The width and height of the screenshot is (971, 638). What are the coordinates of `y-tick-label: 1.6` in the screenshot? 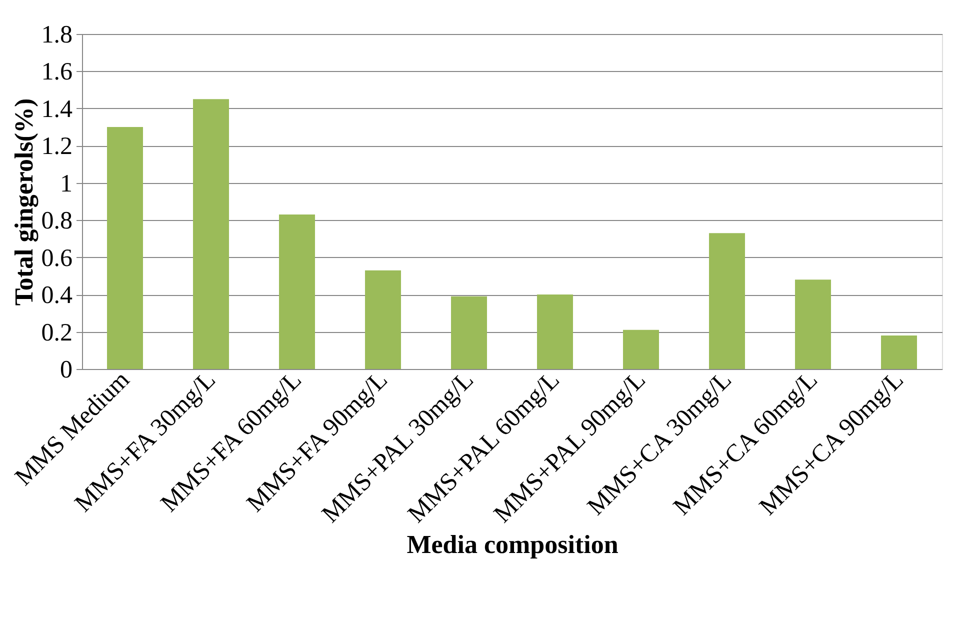 It's located at (56, 72).